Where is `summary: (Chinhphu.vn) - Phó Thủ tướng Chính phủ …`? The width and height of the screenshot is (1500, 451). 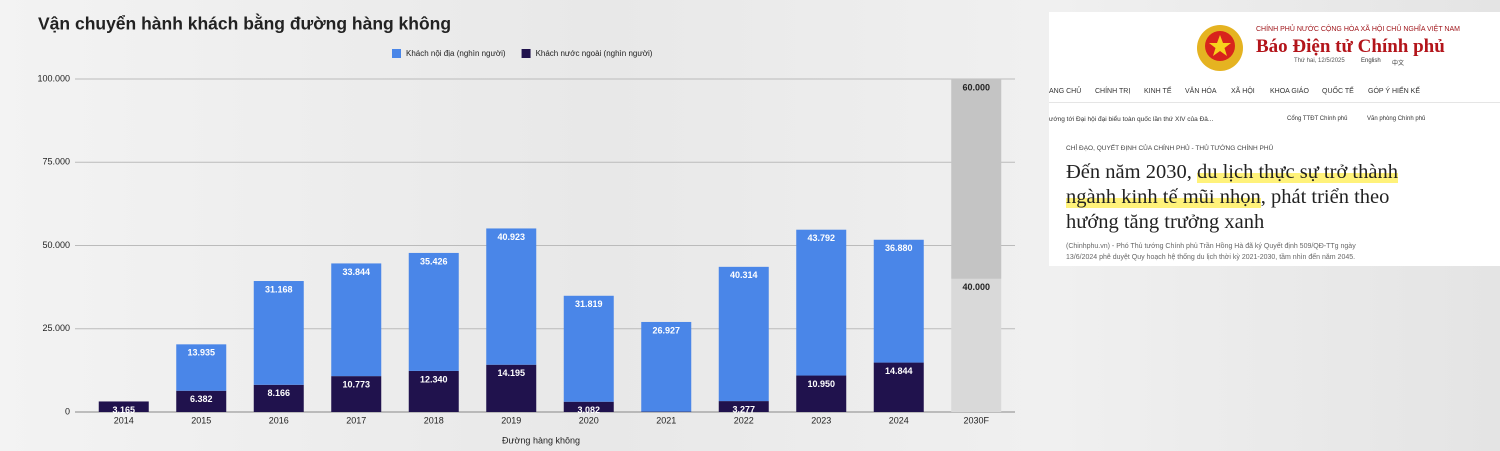
summary: (Chinhphu.vn) - Phó Thủ tướng Chính phủ … is located at coordinates (1211, 252).